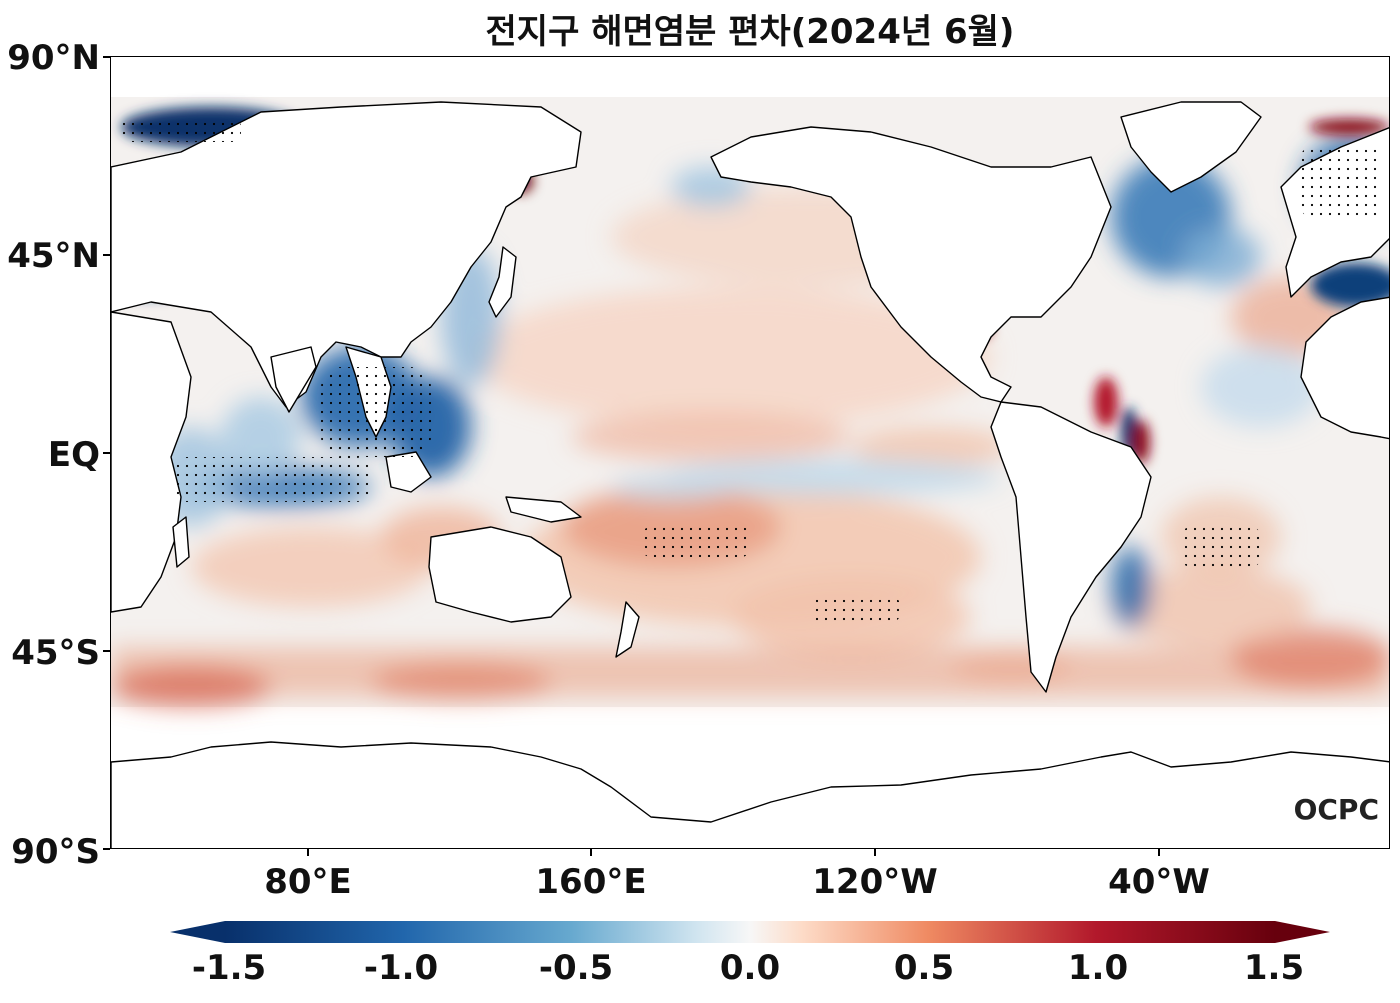 The height and width of the screenshot is (1003, 1400). I want to click on colorbar-extend-high, so click(1302, 932).